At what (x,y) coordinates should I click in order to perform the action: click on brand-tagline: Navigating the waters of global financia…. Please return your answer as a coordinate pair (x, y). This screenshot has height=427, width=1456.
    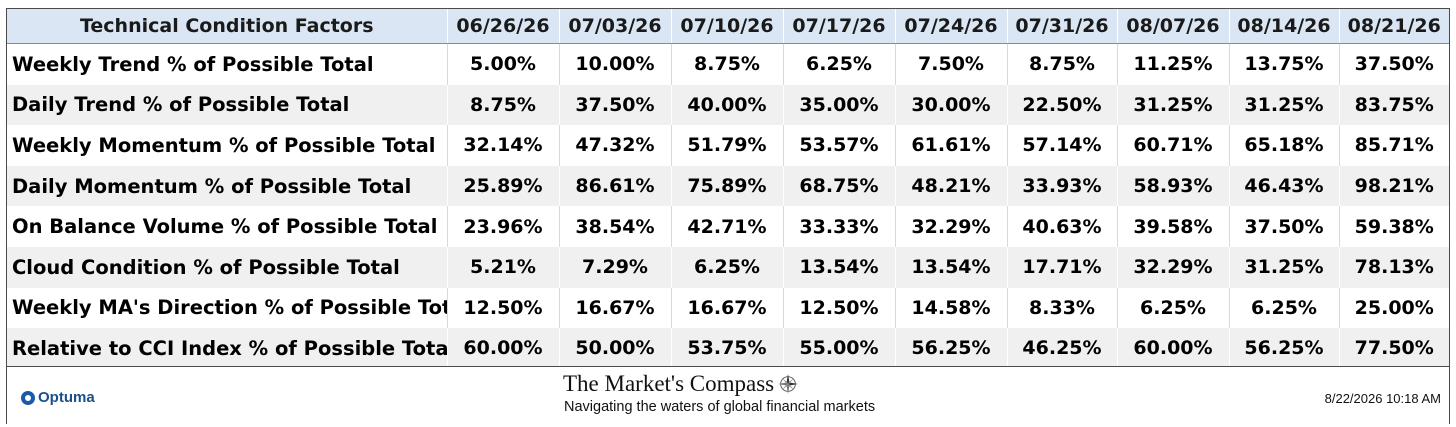
    Looking at the image, I should click on (720, 407).